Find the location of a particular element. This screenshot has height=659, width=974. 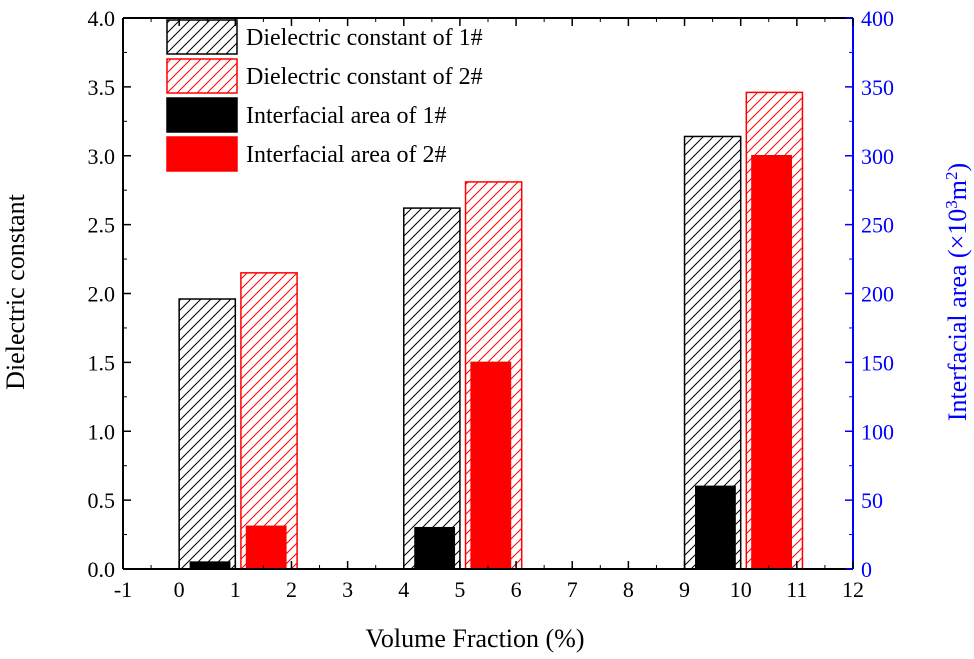

y2-tick-label: 50 is located at coordinates (872, 500).